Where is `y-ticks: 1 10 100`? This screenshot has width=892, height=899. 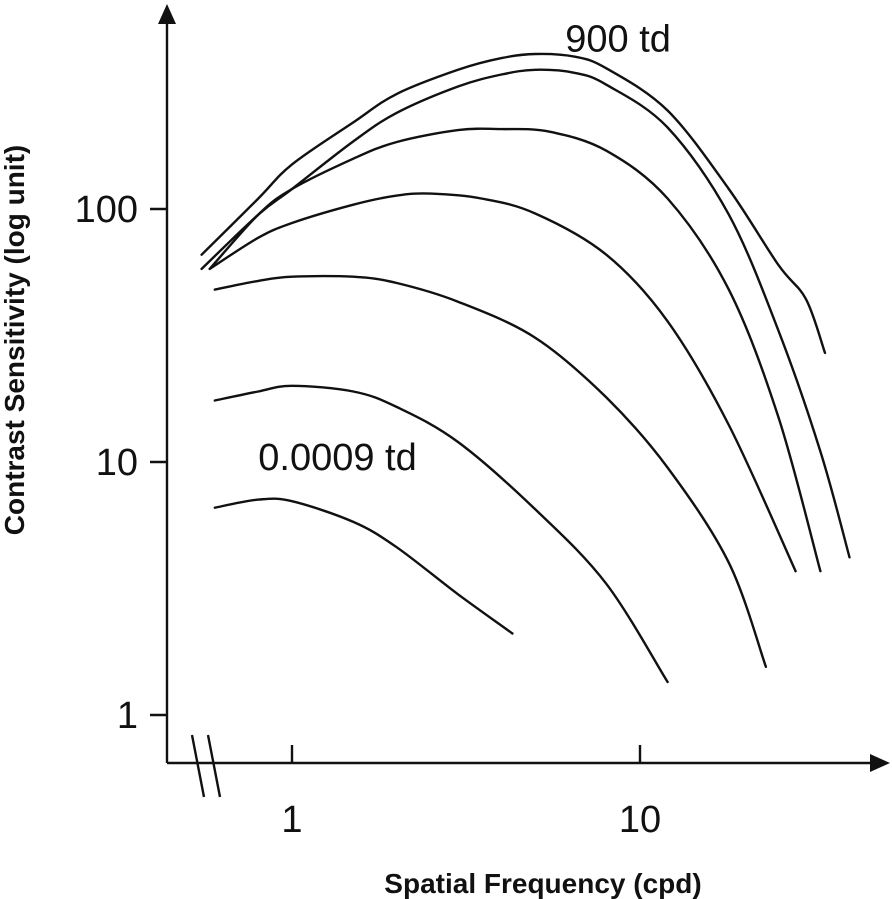
y-ticks: 1 10 100 is located at coordinates (121, 463).